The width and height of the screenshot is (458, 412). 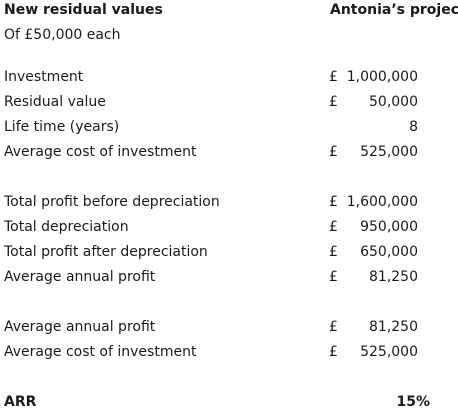 What do you see at coordinates (229, 77) in the screenshot?
I see `table-row: Investment £ 1,000,000` at bounding box center [229, 77].